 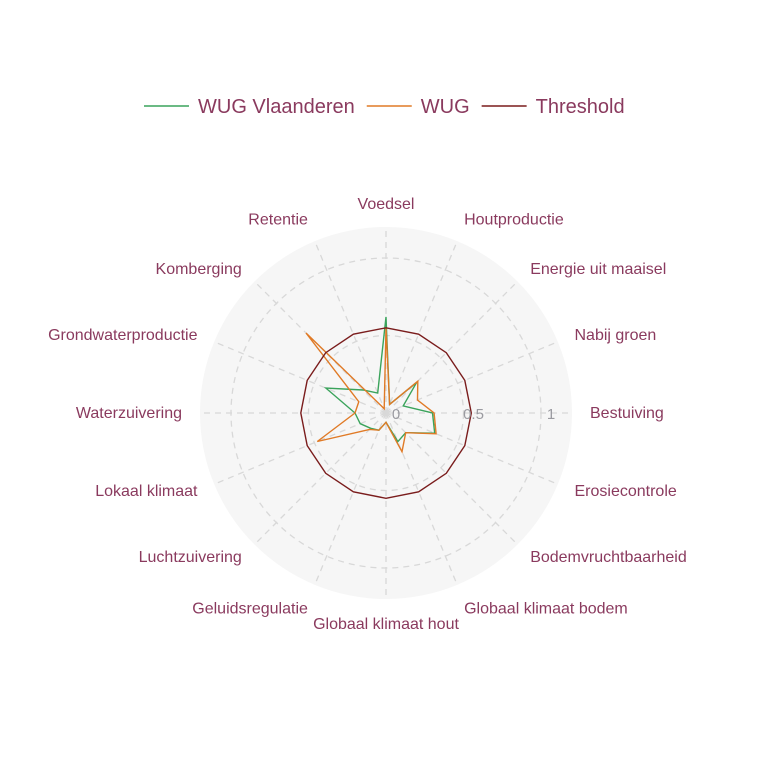 What do you see at coordinates (445, 107) in the screenshot?
I see `legend-label-wug: WUG` at bounding box center [445, 107].